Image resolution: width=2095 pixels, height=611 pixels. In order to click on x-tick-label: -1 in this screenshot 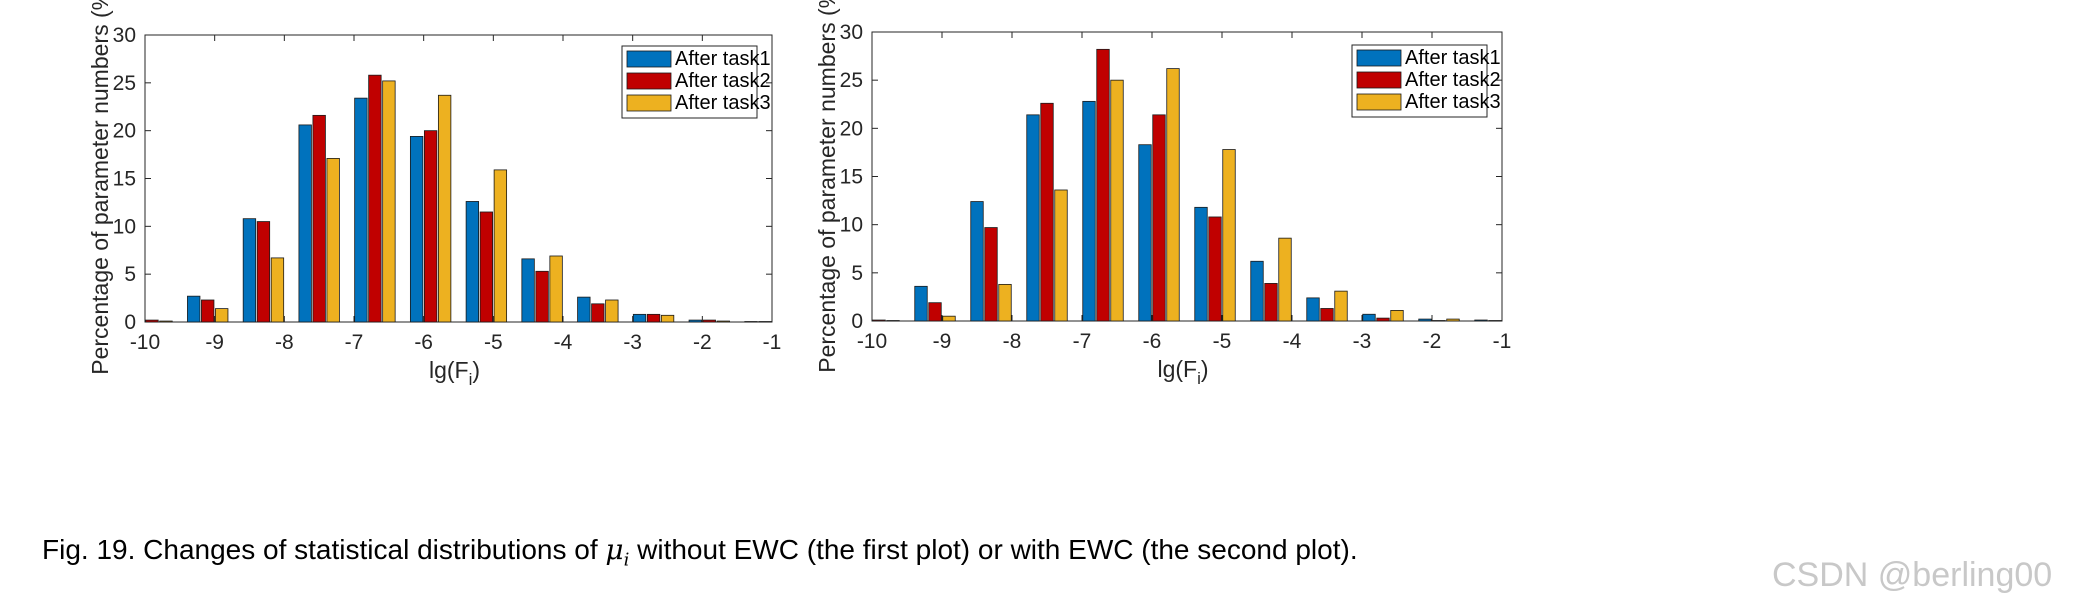, I will do `click(1502, 341)`.